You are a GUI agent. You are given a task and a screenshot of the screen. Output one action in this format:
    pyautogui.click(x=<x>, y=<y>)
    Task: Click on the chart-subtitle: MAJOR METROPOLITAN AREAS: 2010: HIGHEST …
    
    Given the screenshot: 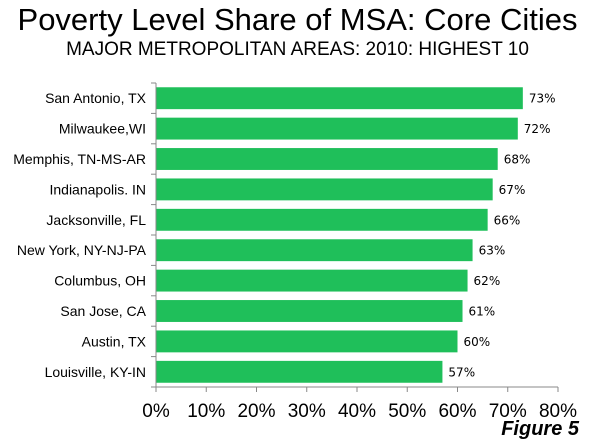 What is the action you would take?
    pyautogui.click(x=297, y=49)
    